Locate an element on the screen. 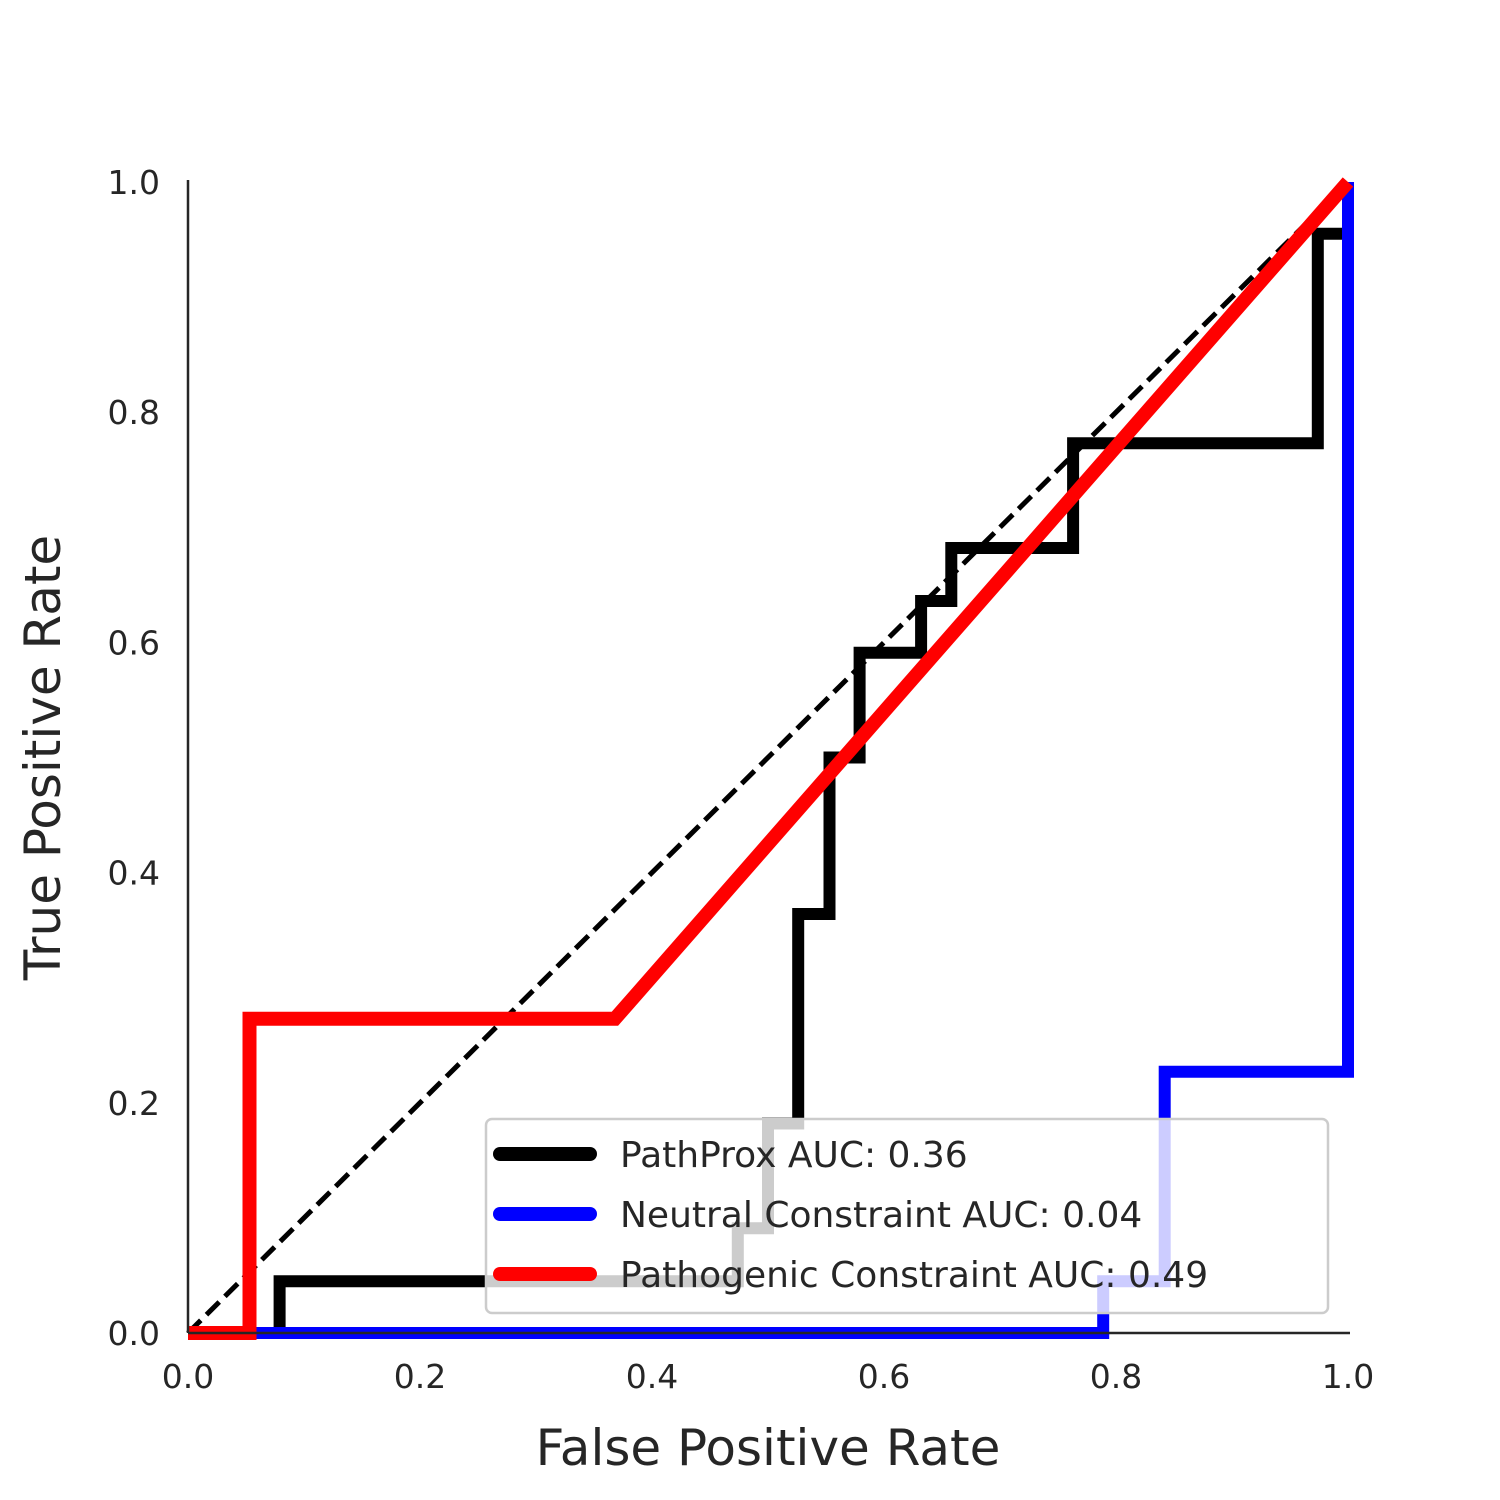 Image resolution: width=1500 pixels, height=1500 pixels. x-tick-label: 1.0 is located at coordinates (1348, 1376).